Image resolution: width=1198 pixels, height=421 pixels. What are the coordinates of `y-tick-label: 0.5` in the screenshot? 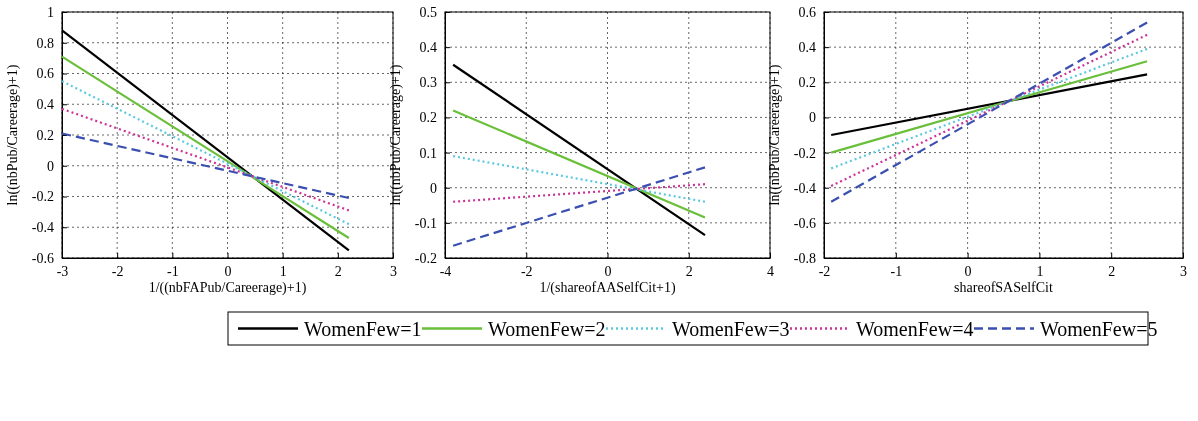 It's located at (428, 12).